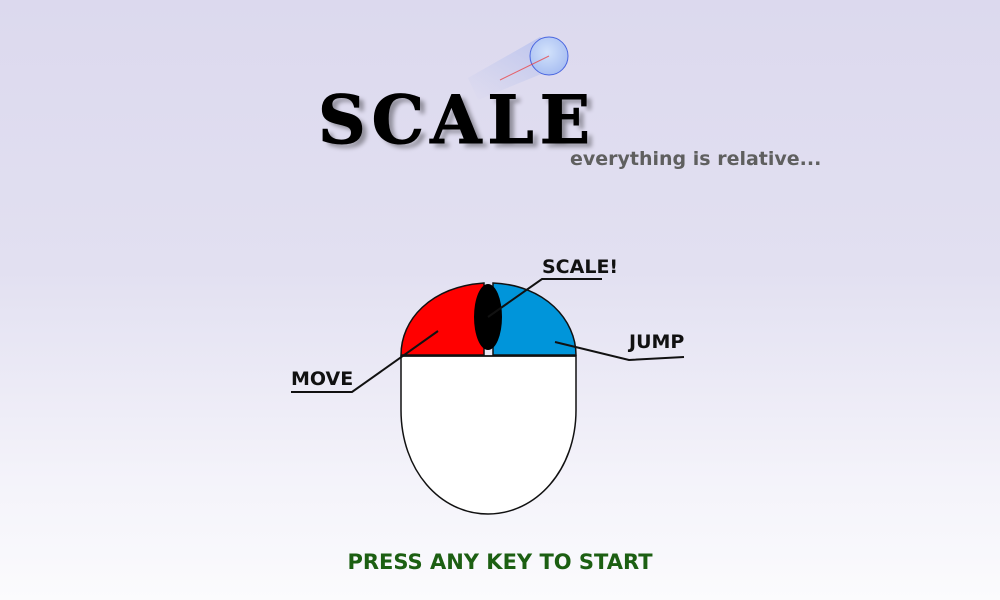 The image size is (1000, 600). What do you see at coordinates (365, 361) in the screenshot?
I see `move-callout-line` at bounding box center [365, 361].